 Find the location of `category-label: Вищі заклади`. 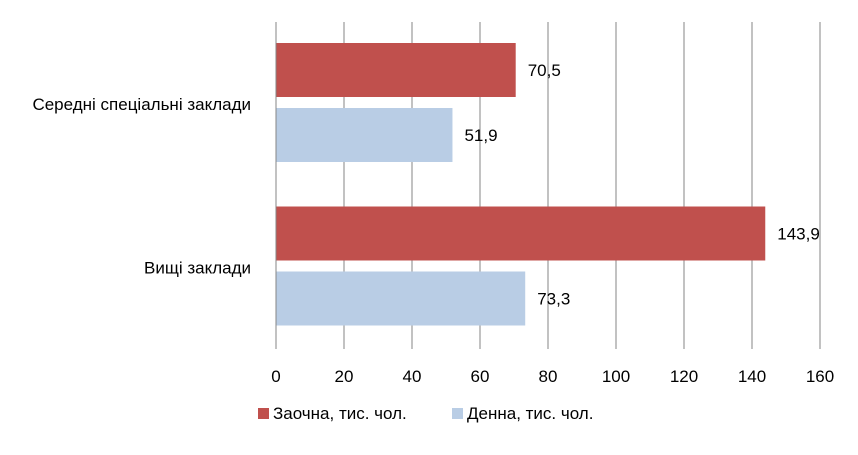

category-label: Вищі заклади is located at coordinates (197, 267).